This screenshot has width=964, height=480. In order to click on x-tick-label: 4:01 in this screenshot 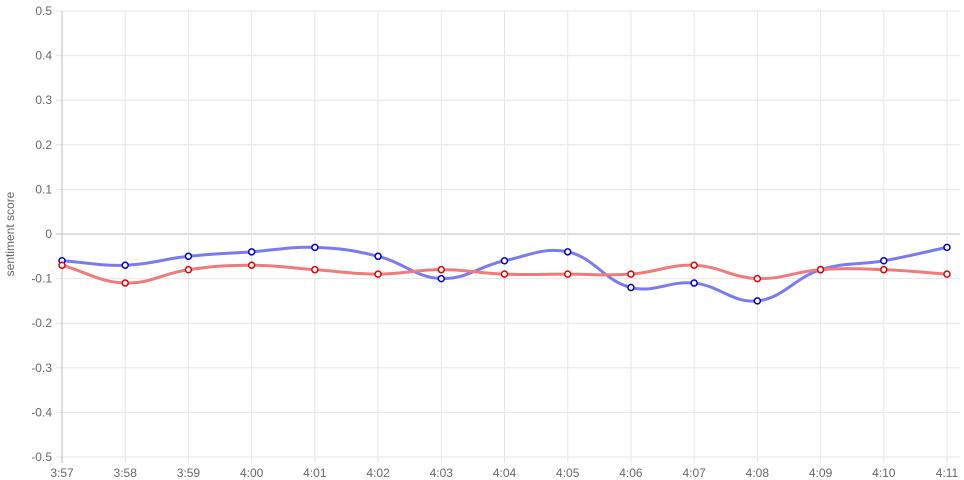, I will do `click(315, 473)`.